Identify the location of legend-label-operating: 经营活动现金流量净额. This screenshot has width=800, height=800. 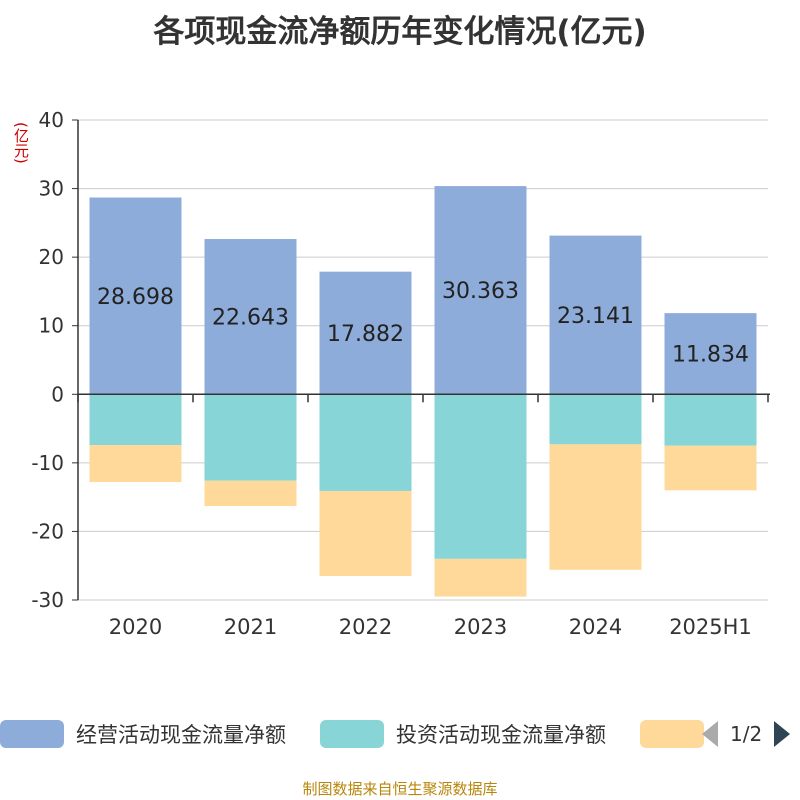
(181, 735).